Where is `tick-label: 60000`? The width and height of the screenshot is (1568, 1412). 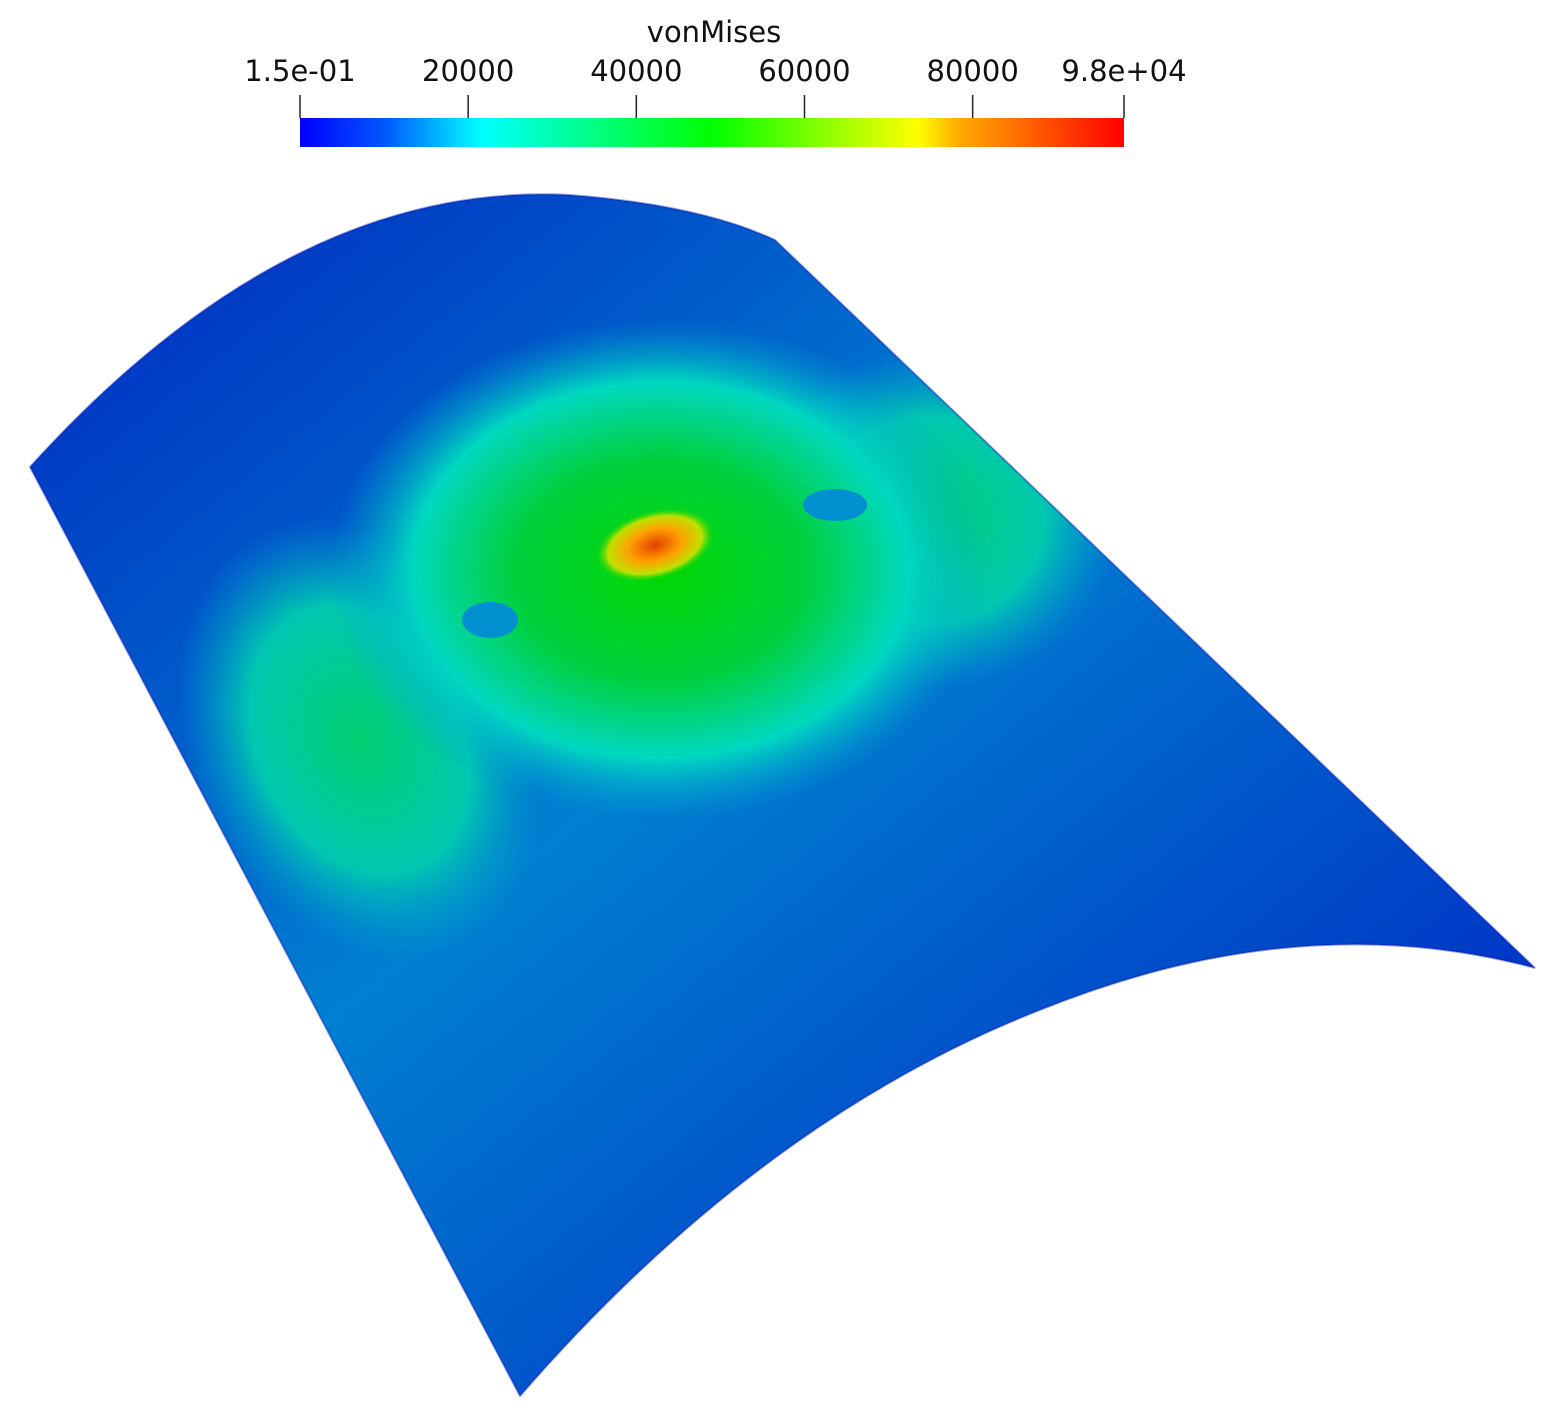 tick-label: 60000 is located at coordinates (804, 71).